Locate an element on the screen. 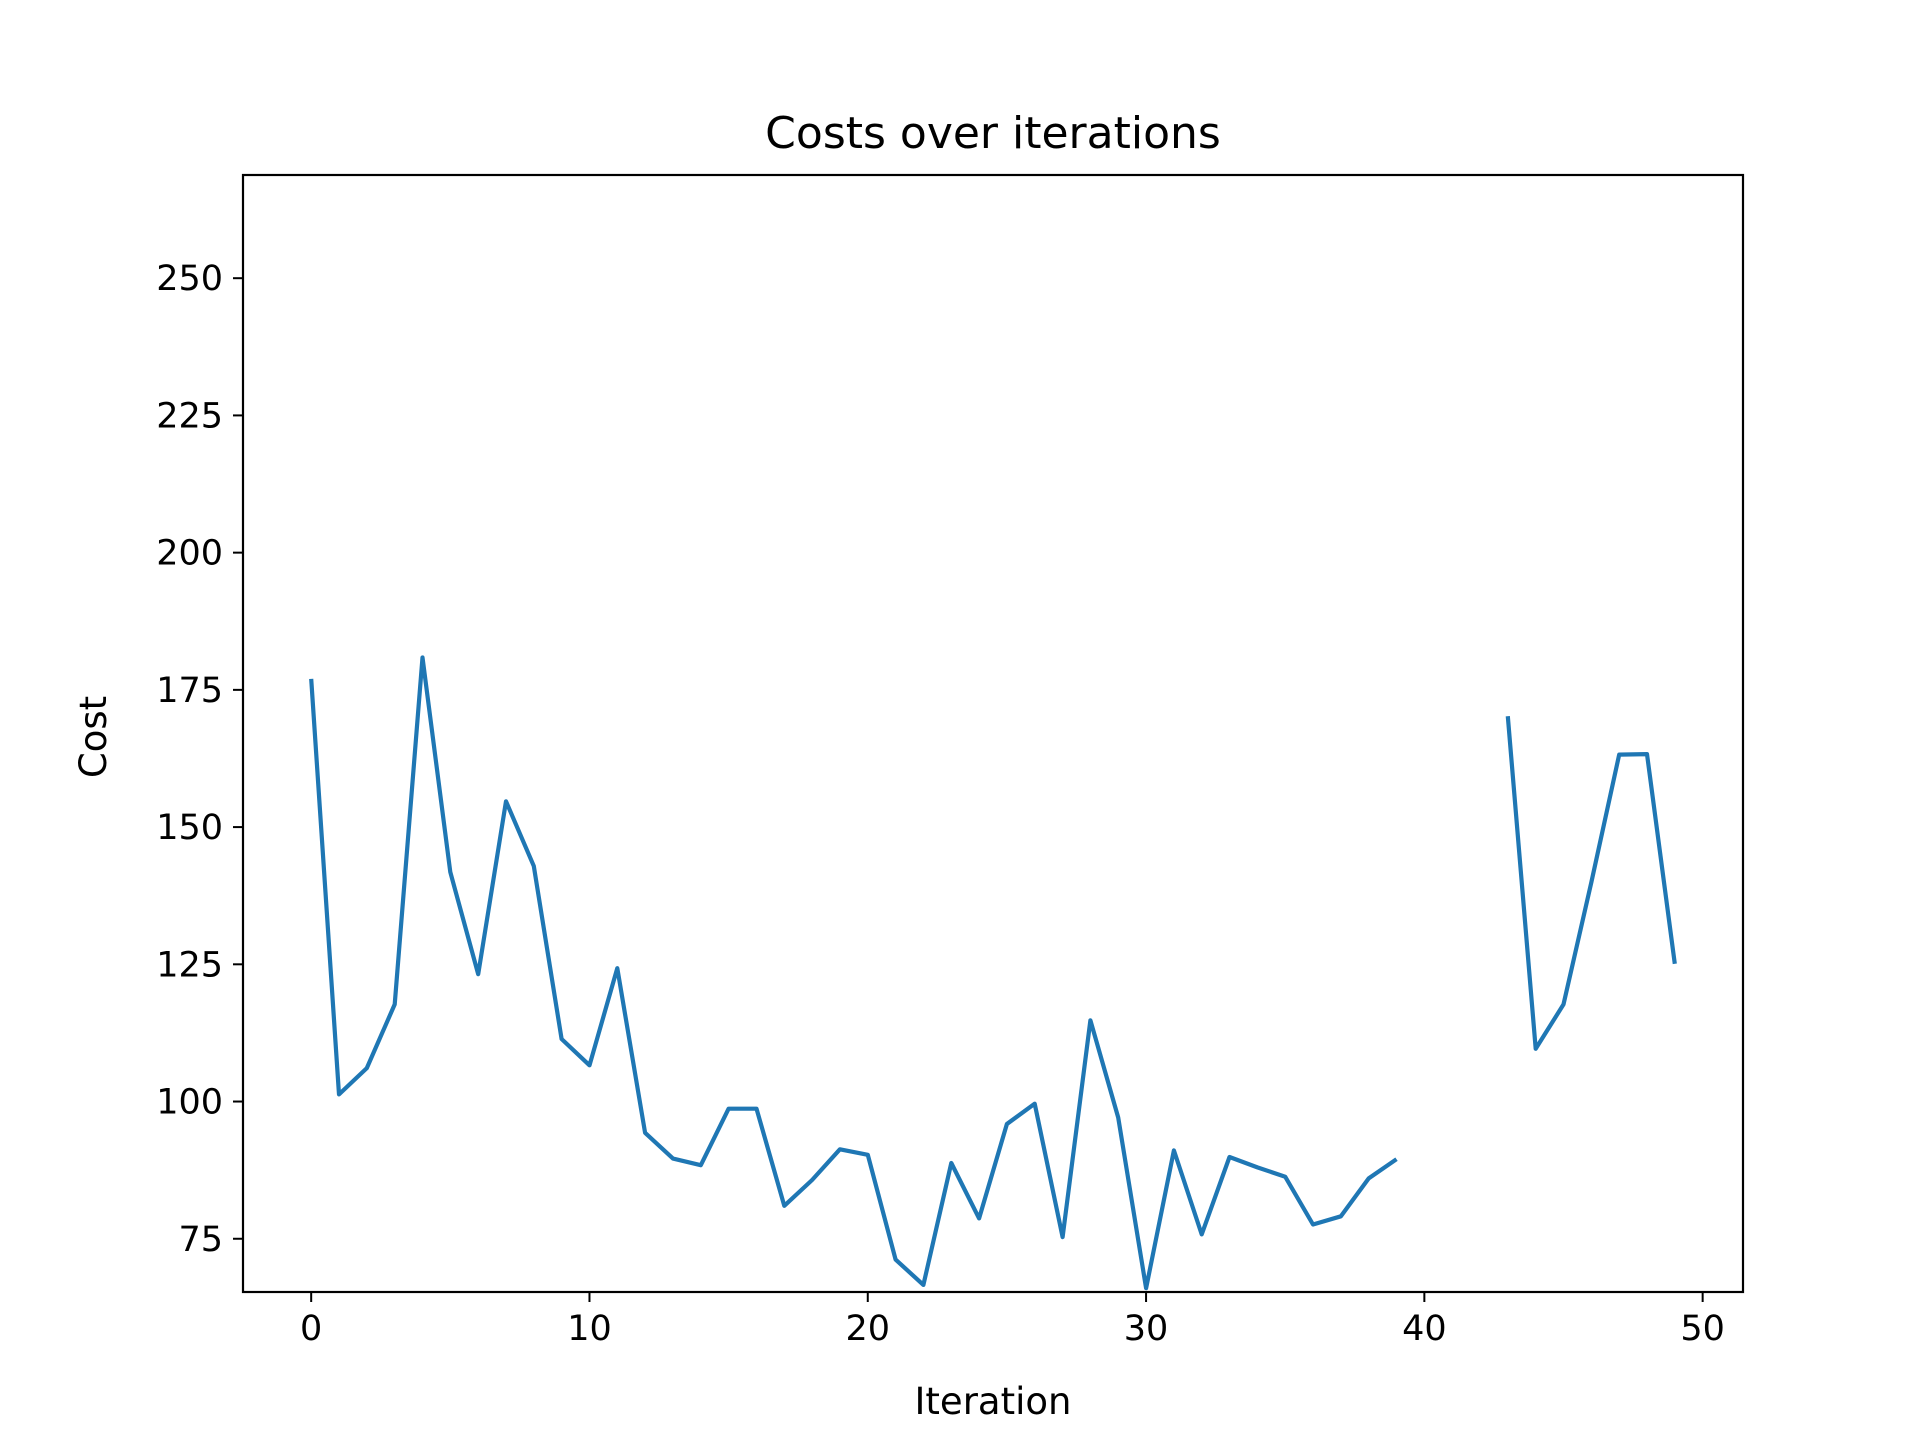 This screenshot has width=1920, height=1440. x-axis-title: Iteration is located at coordinates (993, 1401).